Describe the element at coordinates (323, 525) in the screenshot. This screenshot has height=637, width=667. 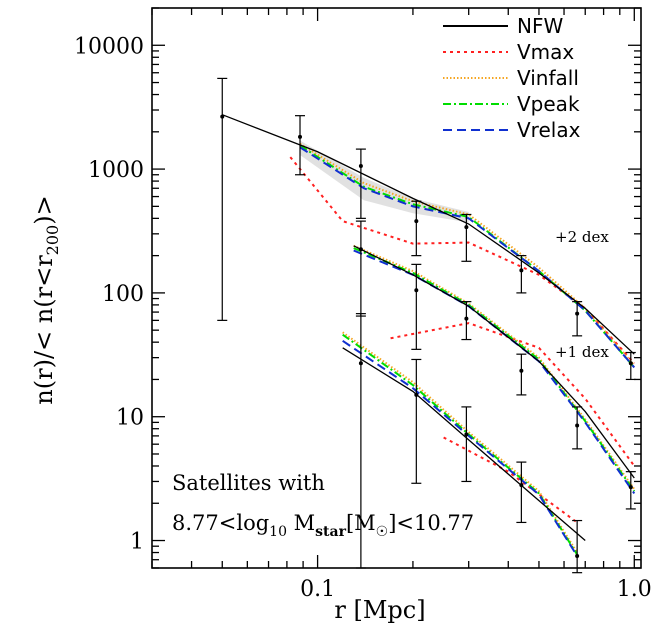
I see `caption-line-2: 8.77<log10 Mstar[M☉]<10.77` at that location.